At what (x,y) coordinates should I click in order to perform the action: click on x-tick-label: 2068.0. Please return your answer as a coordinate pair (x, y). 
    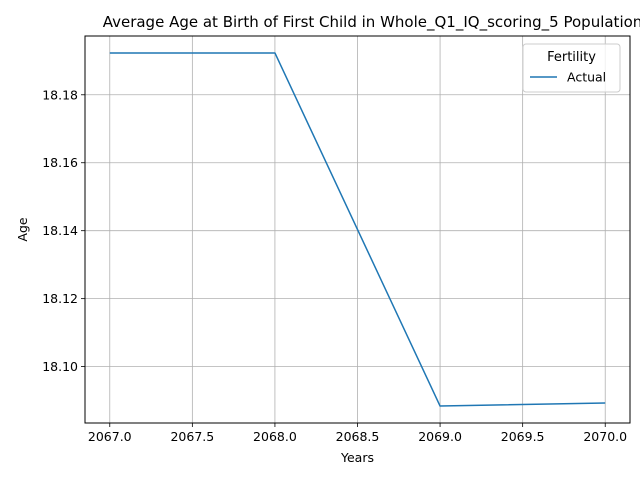
    Looking at the image, I should click on (275, 436).